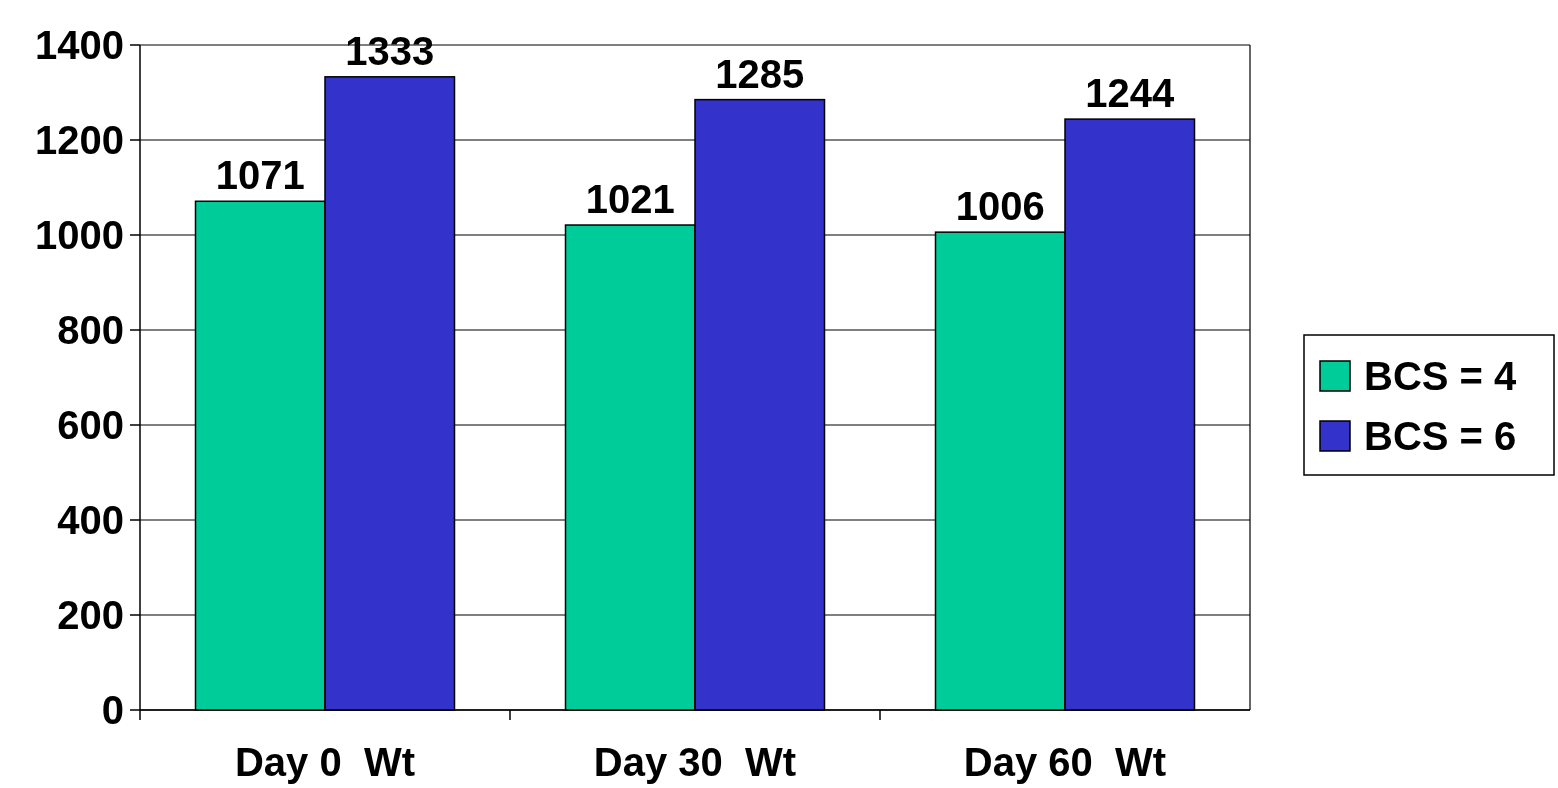 The height and width of the screenshot is (788, 1558). What do you see at coordinates (1440, 436) in the screenshot?
I see `legend-label: BCS = 6` at bounding box center [1440, 436].